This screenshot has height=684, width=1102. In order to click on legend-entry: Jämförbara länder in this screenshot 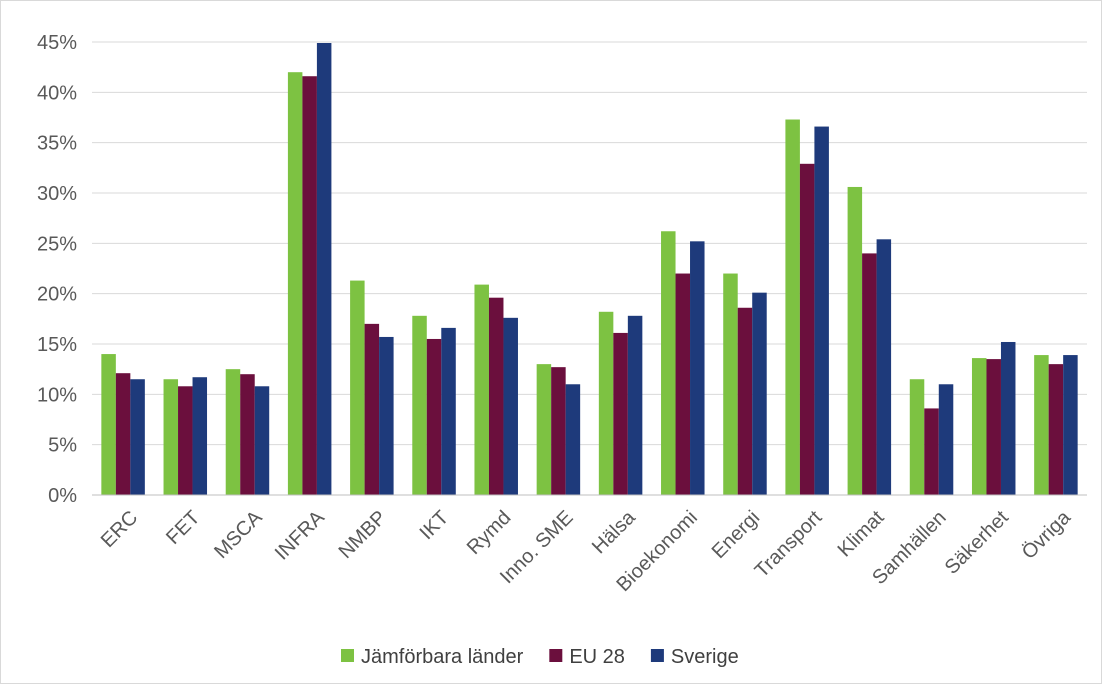, I will do `click(442, 657)`.